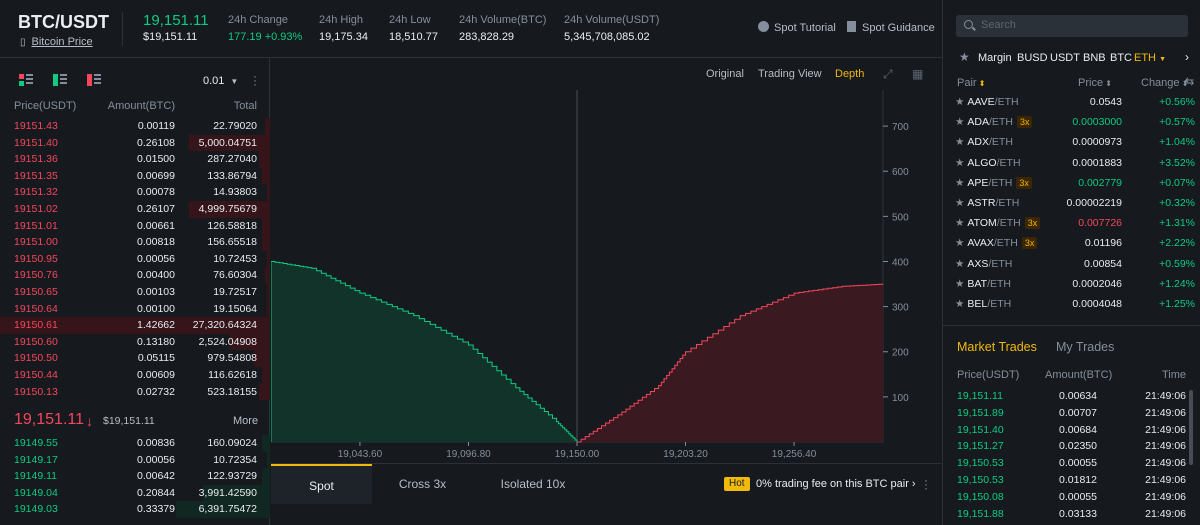 The height and width of the screenshot is (525, 1200). What do you see at coordinates (135, 143) in the screenshot?
I see `ask-row: 19151.40 0.26108 5,000.04751` at bounding box center [135, 143].